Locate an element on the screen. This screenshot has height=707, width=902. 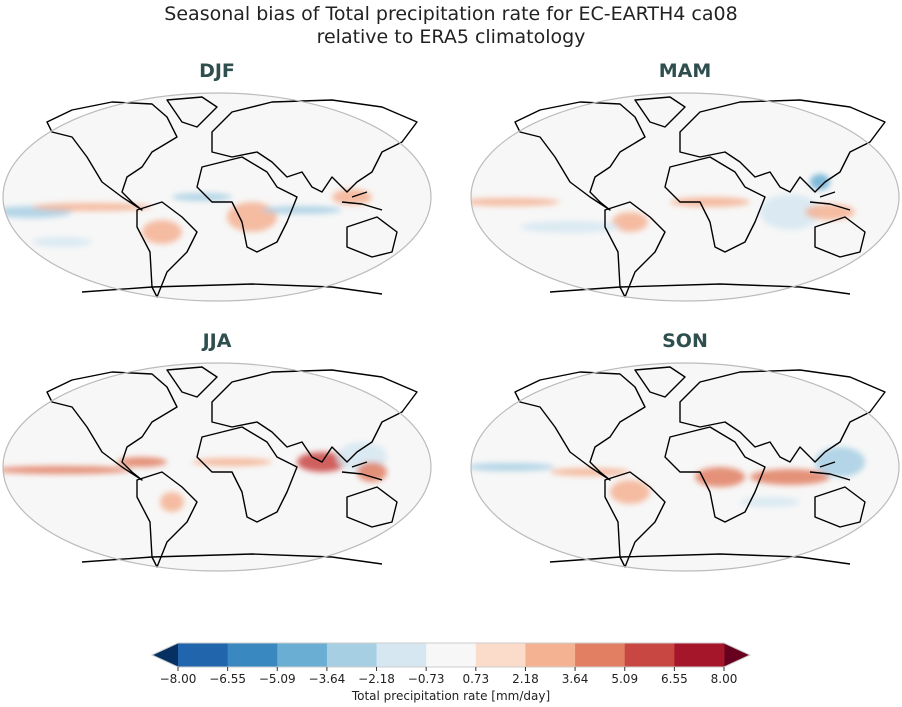
panel-title-djf: DJF is located at coordinates (217, 71).